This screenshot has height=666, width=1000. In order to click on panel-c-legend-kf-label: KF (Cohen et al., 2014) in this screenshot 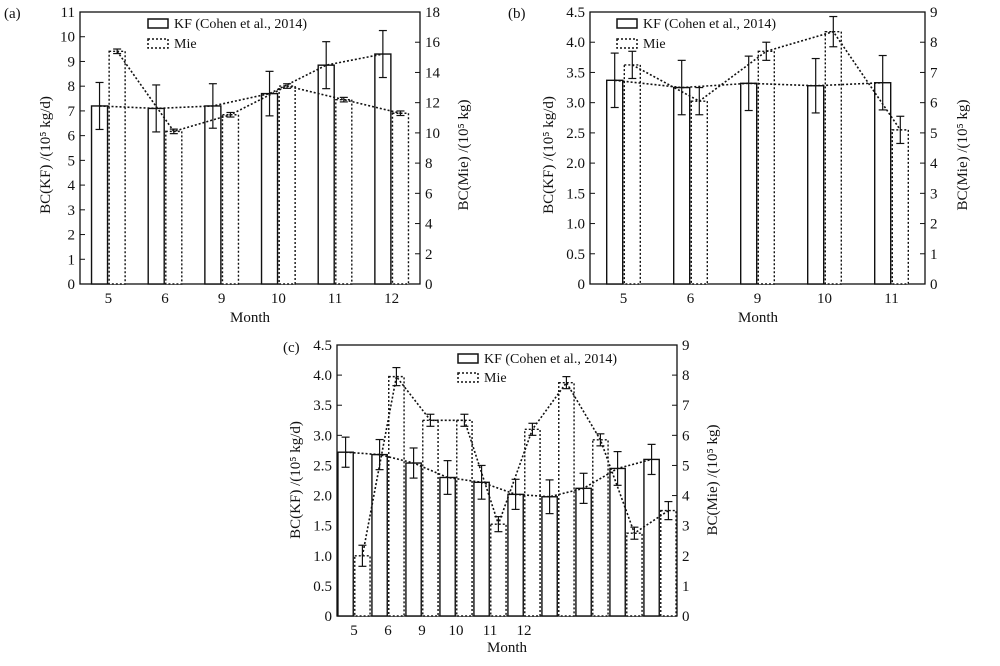, I will do `click(550, 359)`.